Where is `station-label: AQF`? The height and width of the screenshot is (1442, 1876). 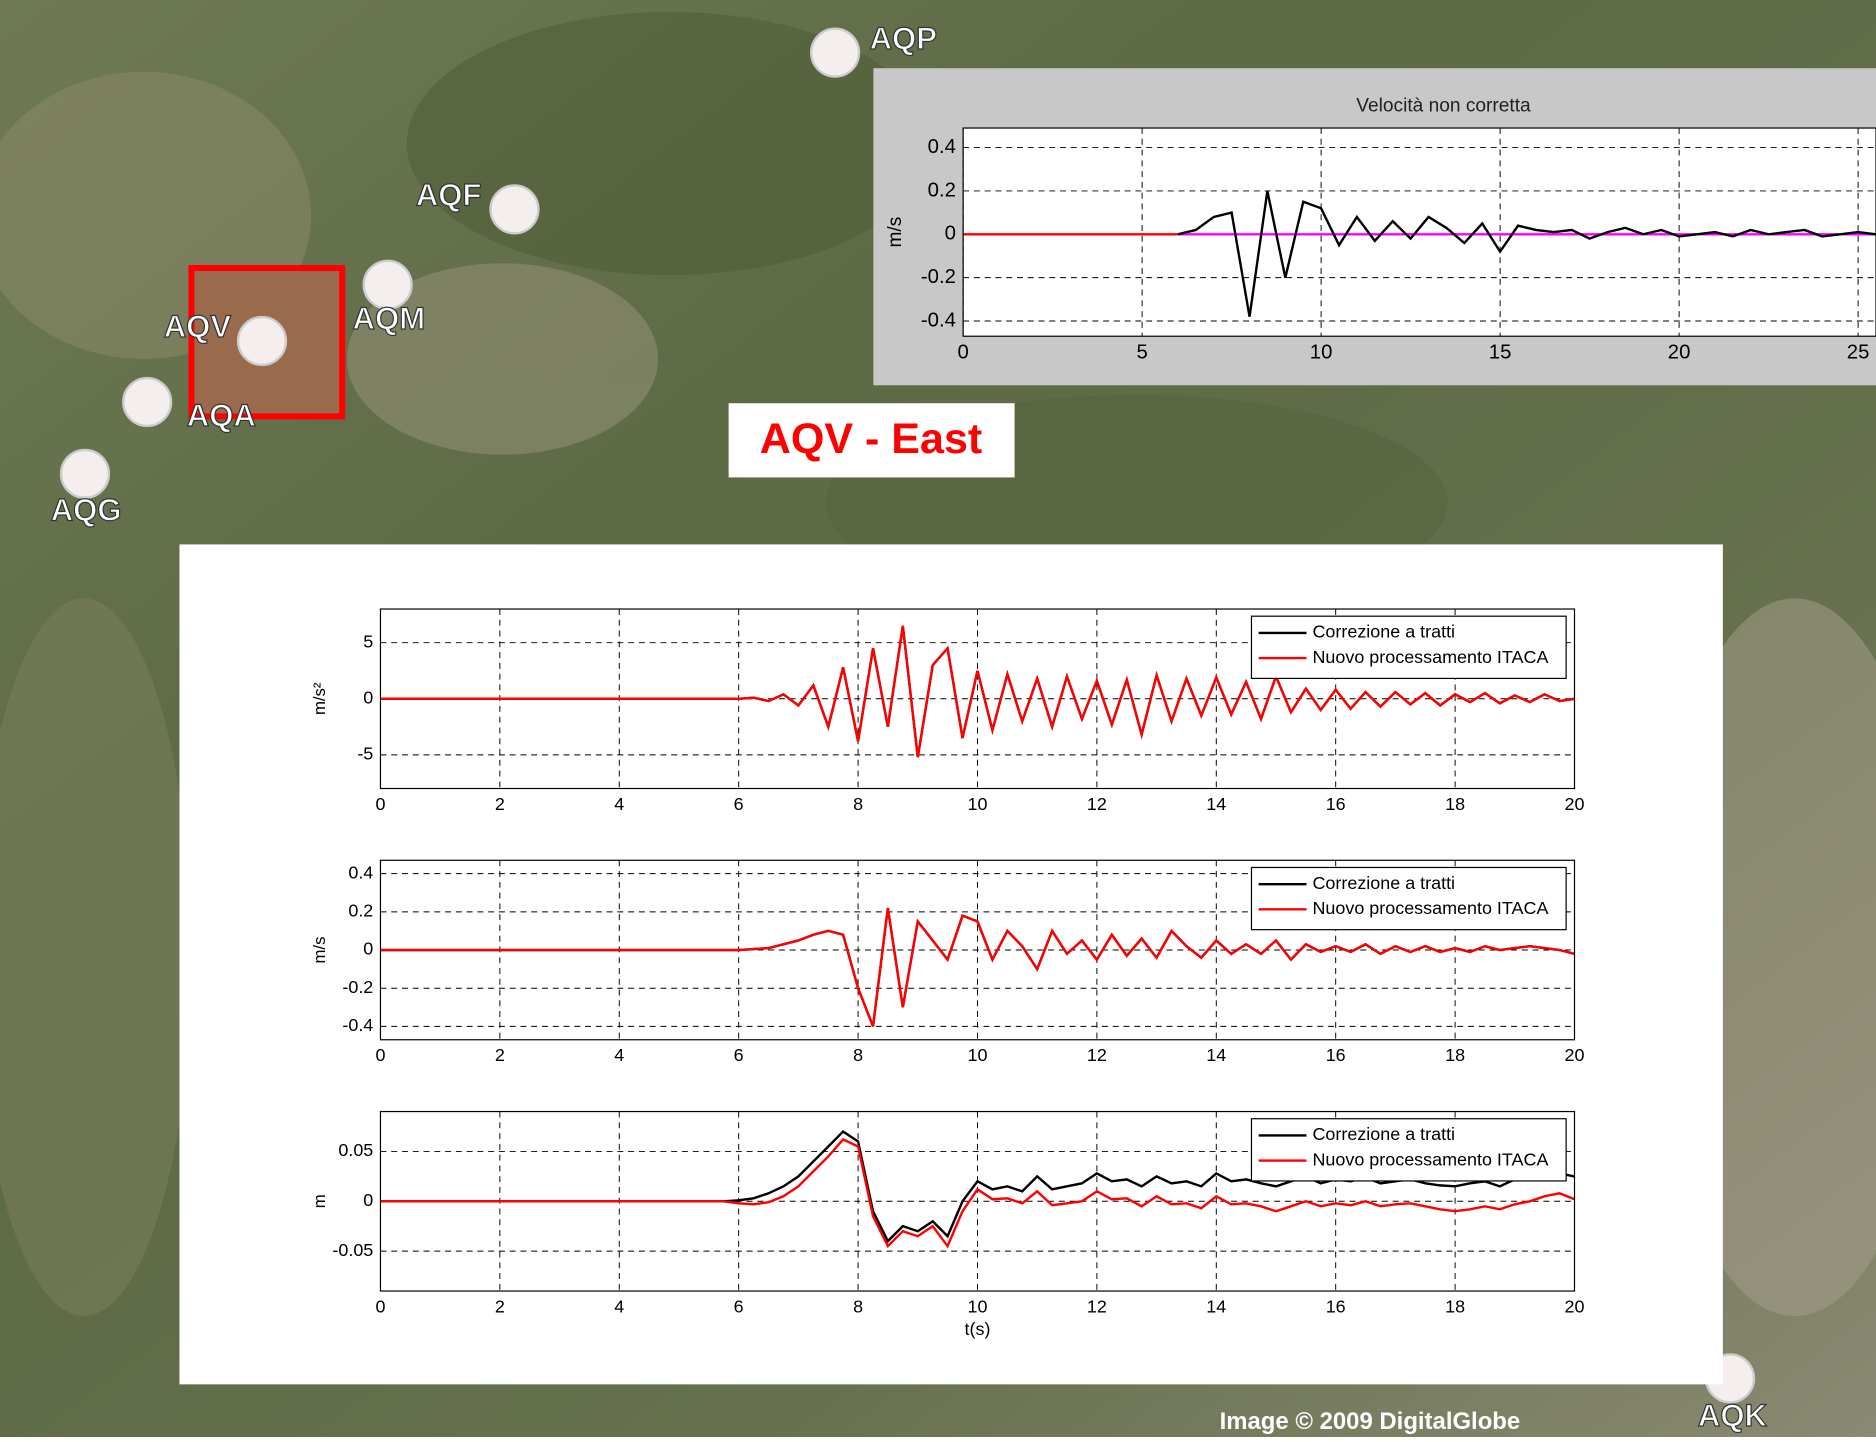 station-label: AQF is located at coordinates (449, 195).